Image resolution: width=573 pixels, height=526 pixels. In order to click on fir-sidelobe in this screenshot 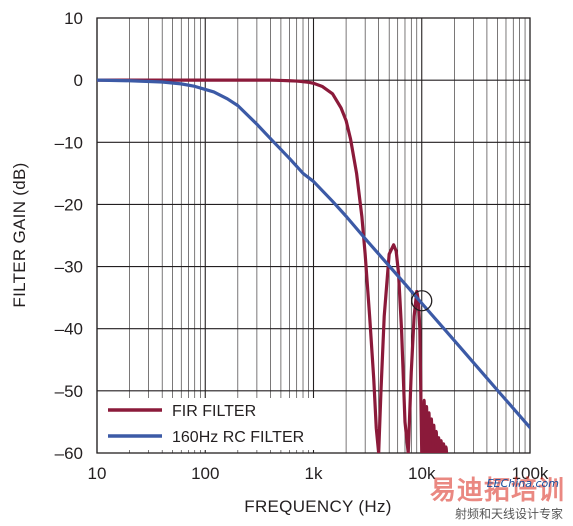, I will do `click(446, 449)`.